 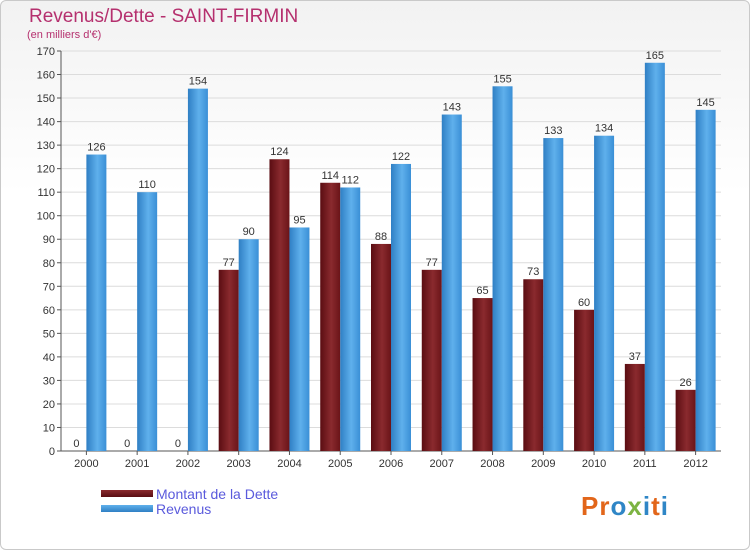 I want to click on logo-letter: x, so click(x=635, y=506).